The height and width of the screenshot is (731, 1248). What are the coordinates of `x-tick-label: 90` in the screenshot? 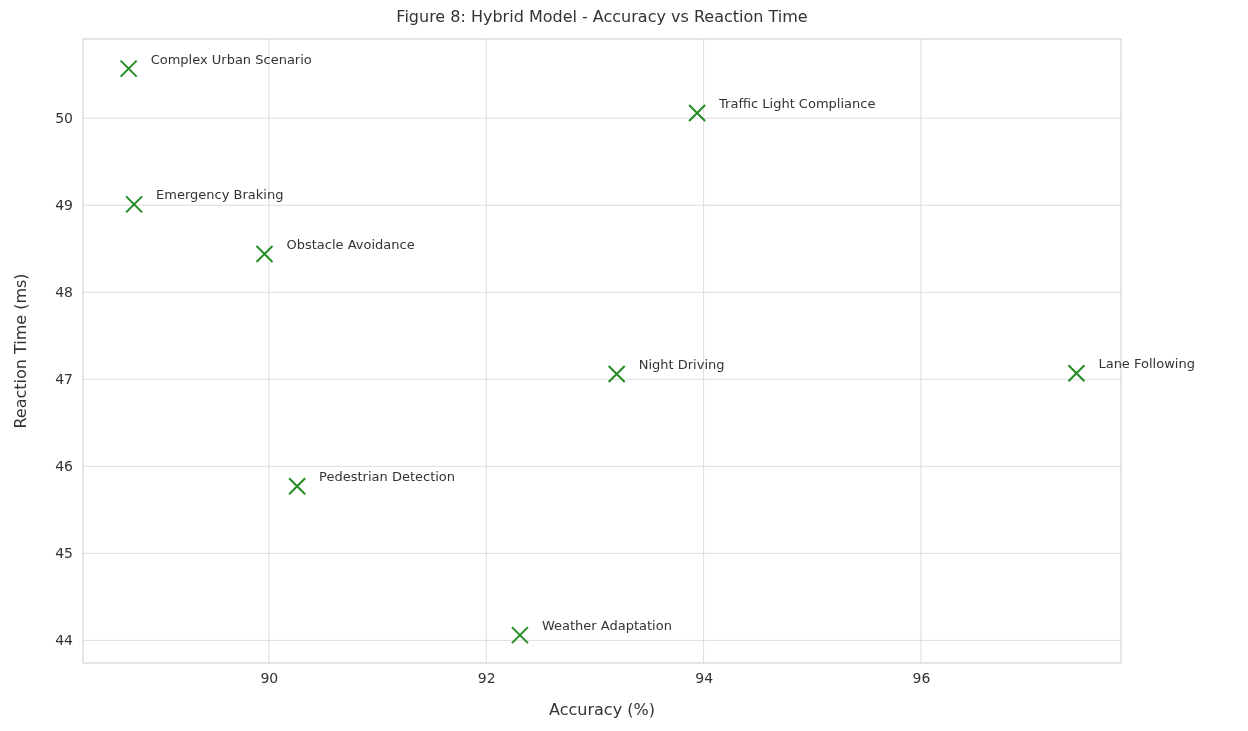 It's located at (269, 677).